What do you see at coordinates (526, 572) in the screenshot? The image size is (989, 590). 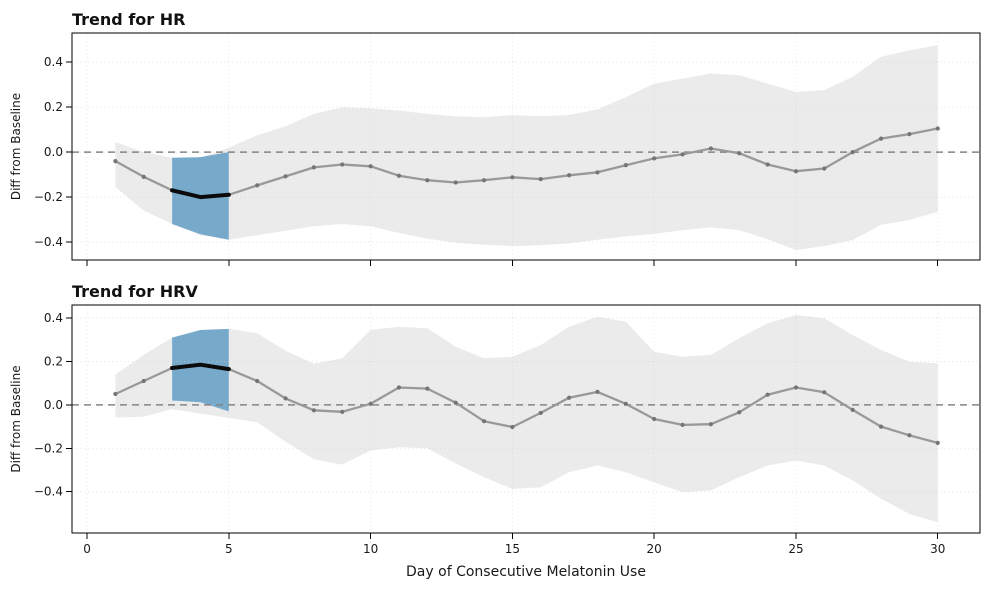 I see `x-axis-label: Day of Consecutive Melatonin Use` at bounding box center [526, 572].